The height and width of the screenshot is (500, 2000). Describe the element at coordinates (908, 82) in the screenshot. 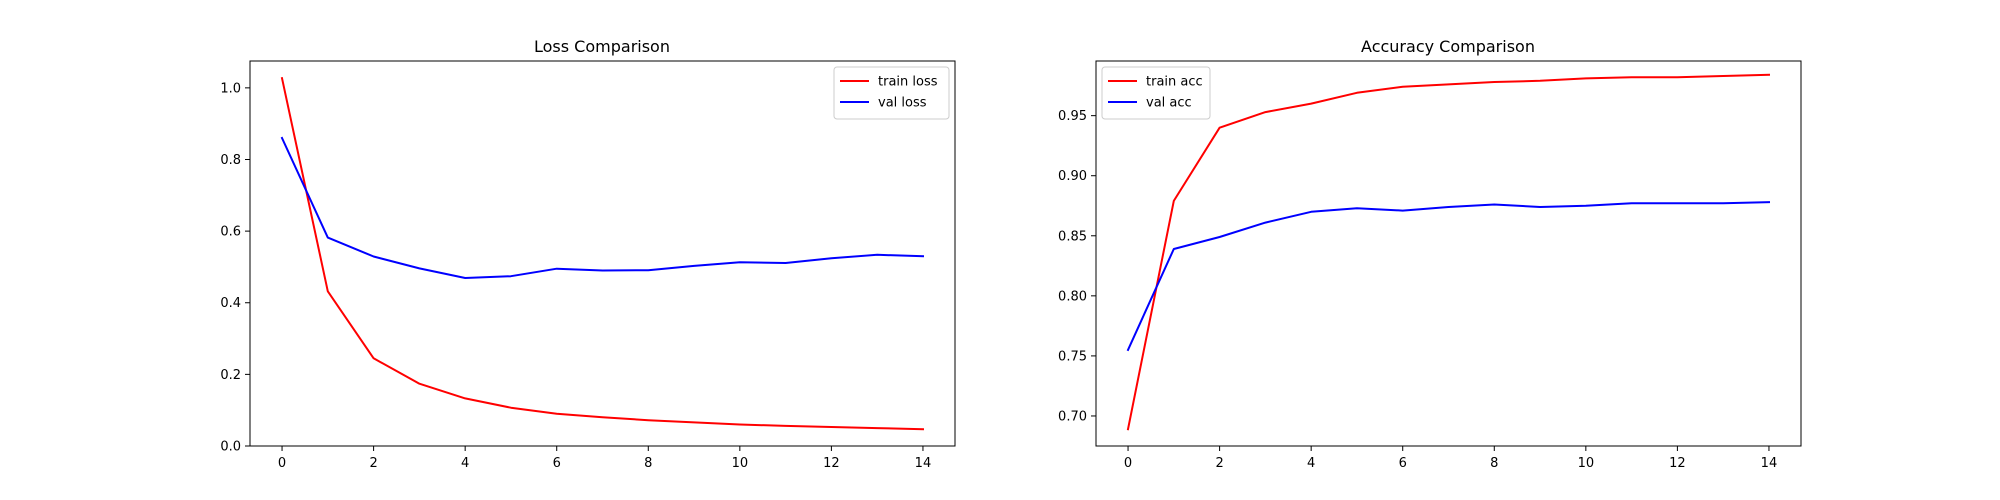

I see `legend-label: train loss` at that location.